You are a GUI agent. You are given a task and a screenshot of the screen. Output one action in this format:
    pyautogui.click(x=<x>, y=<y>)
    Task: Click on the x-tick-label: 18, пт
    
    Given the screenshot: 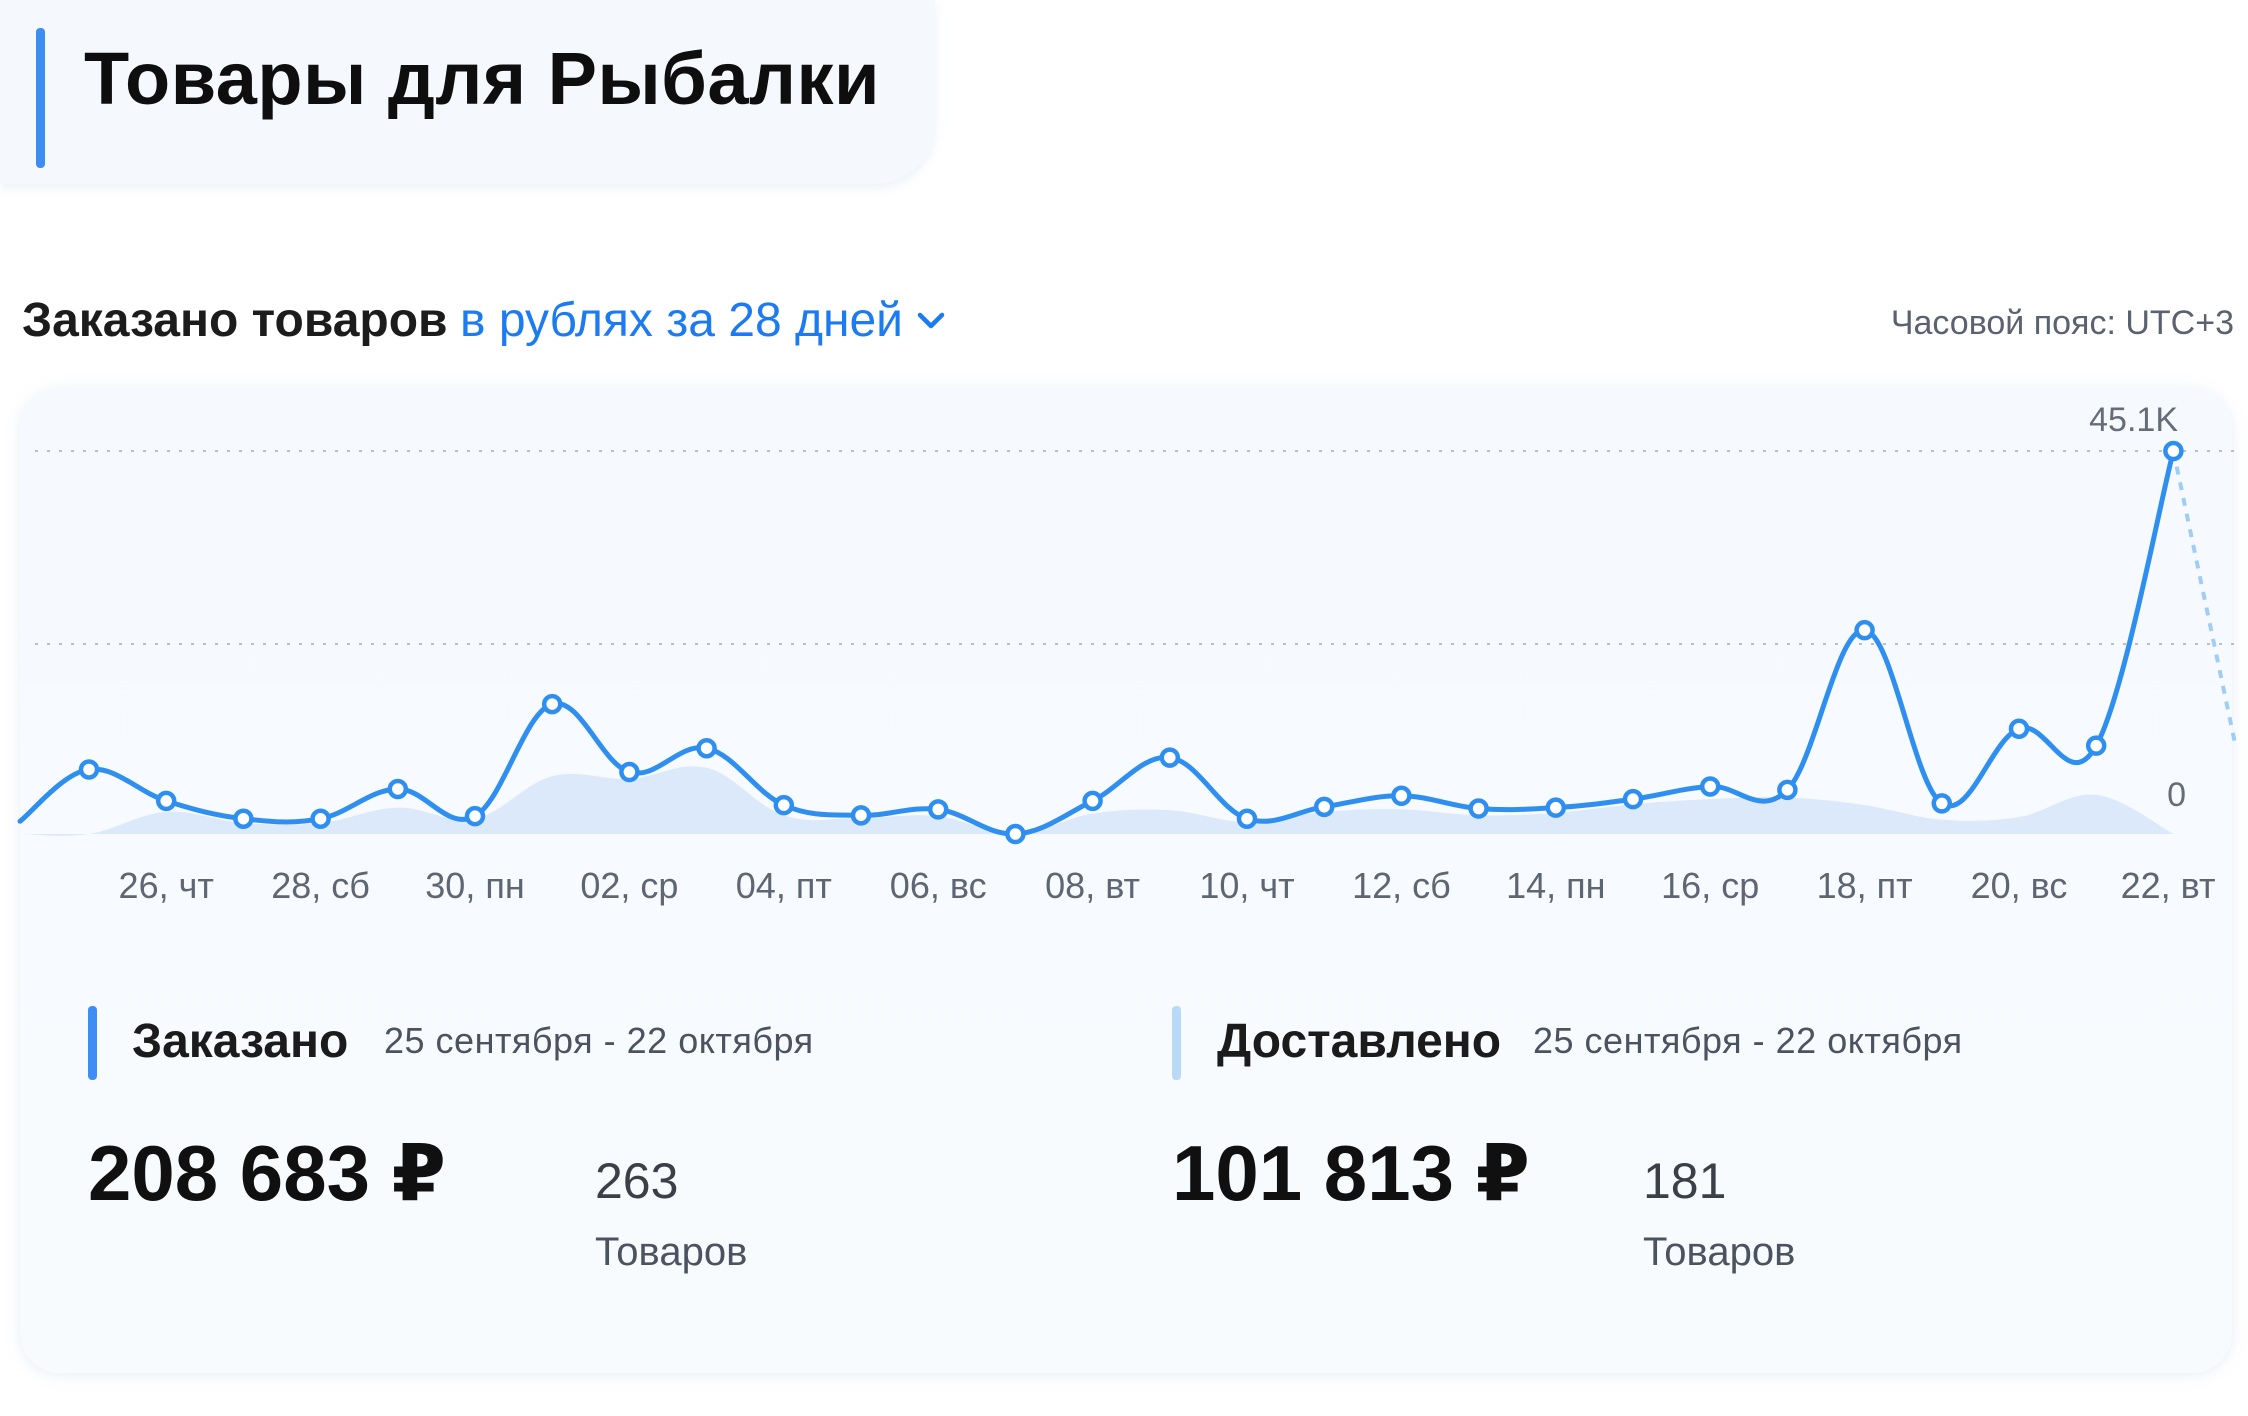 What is the action you would take?
    pyautogui.click(x=1865, y=885)
    